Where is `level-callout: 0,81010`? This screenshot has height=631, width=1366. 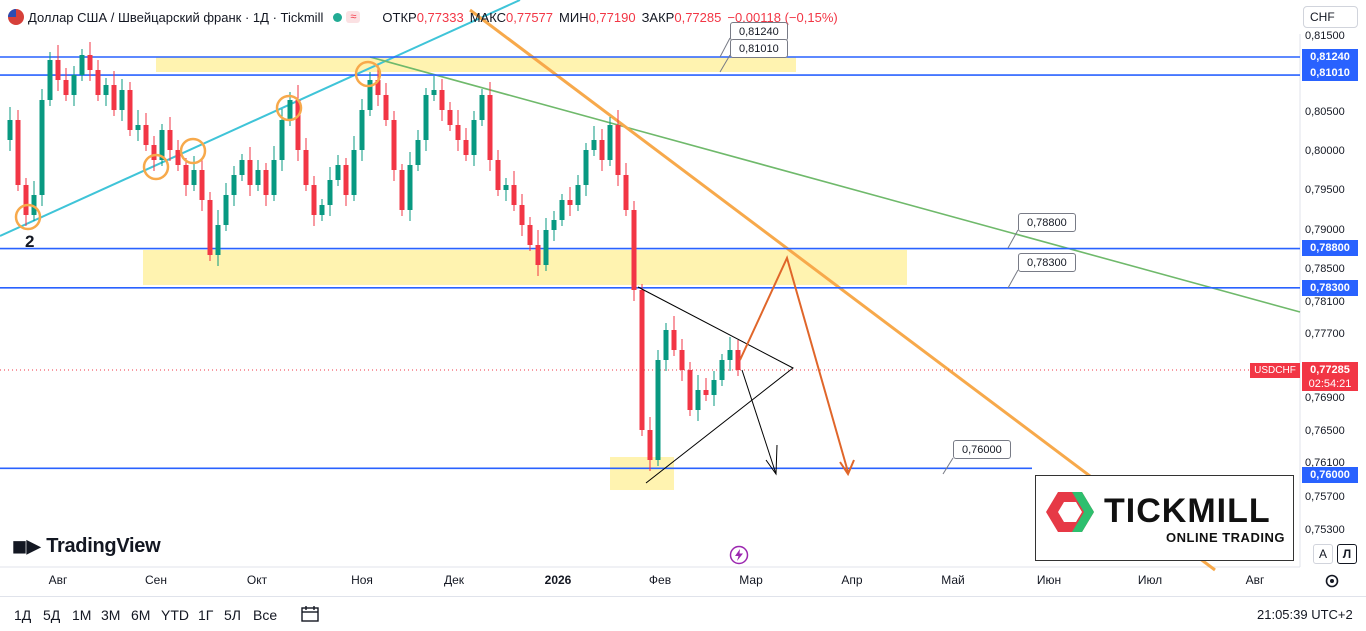 level-callout: 0,81010 is located at coordinates (759, 48).